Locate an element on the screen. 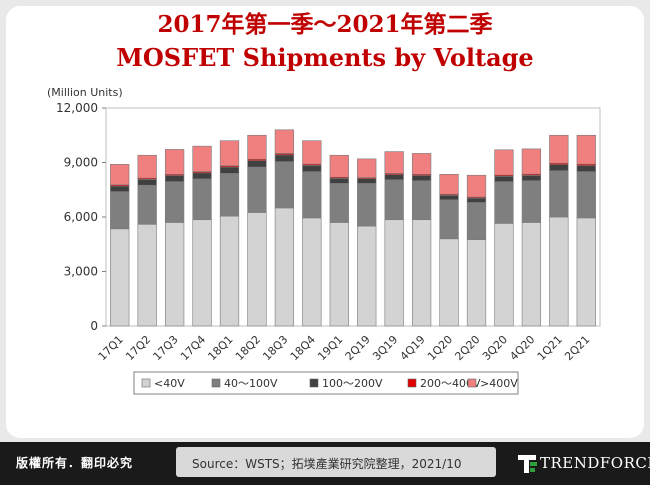  bar-segment-19Q1-s1 is located at coordinates (339, 203).